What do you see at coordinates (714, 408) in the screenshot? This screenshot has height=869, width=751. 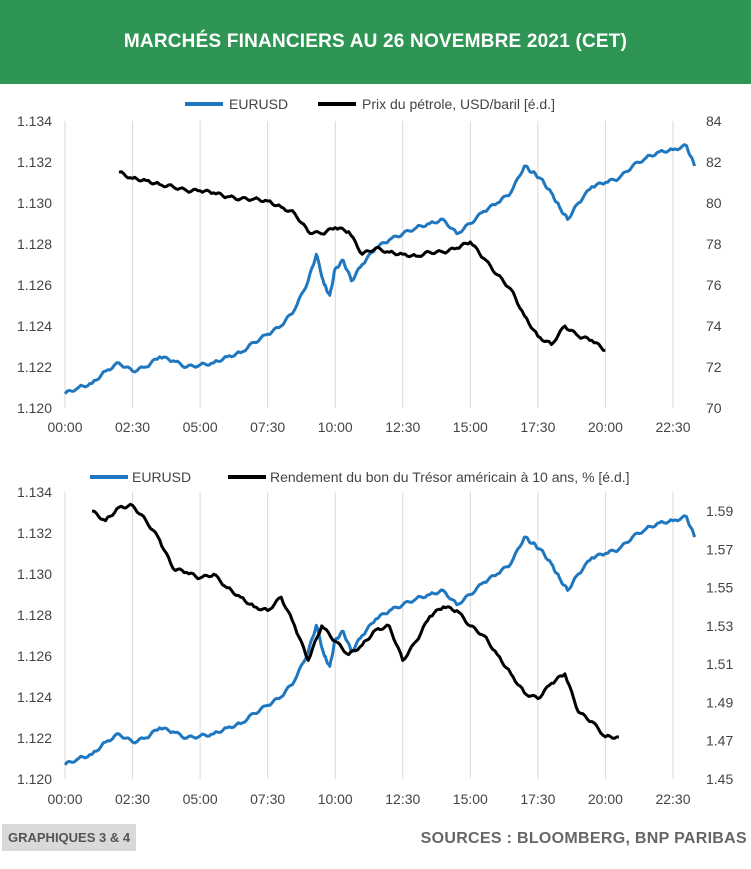 I see `y-right-tick-label: 70` at bounding box center [714, 408].